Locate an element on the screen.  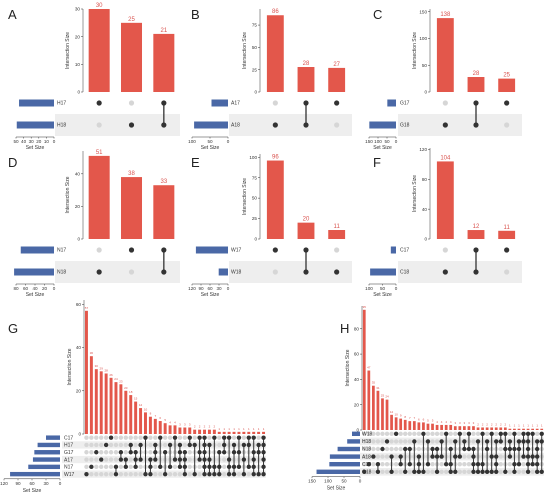
y-tick-label: 100 is located at coordinates (423, 38).